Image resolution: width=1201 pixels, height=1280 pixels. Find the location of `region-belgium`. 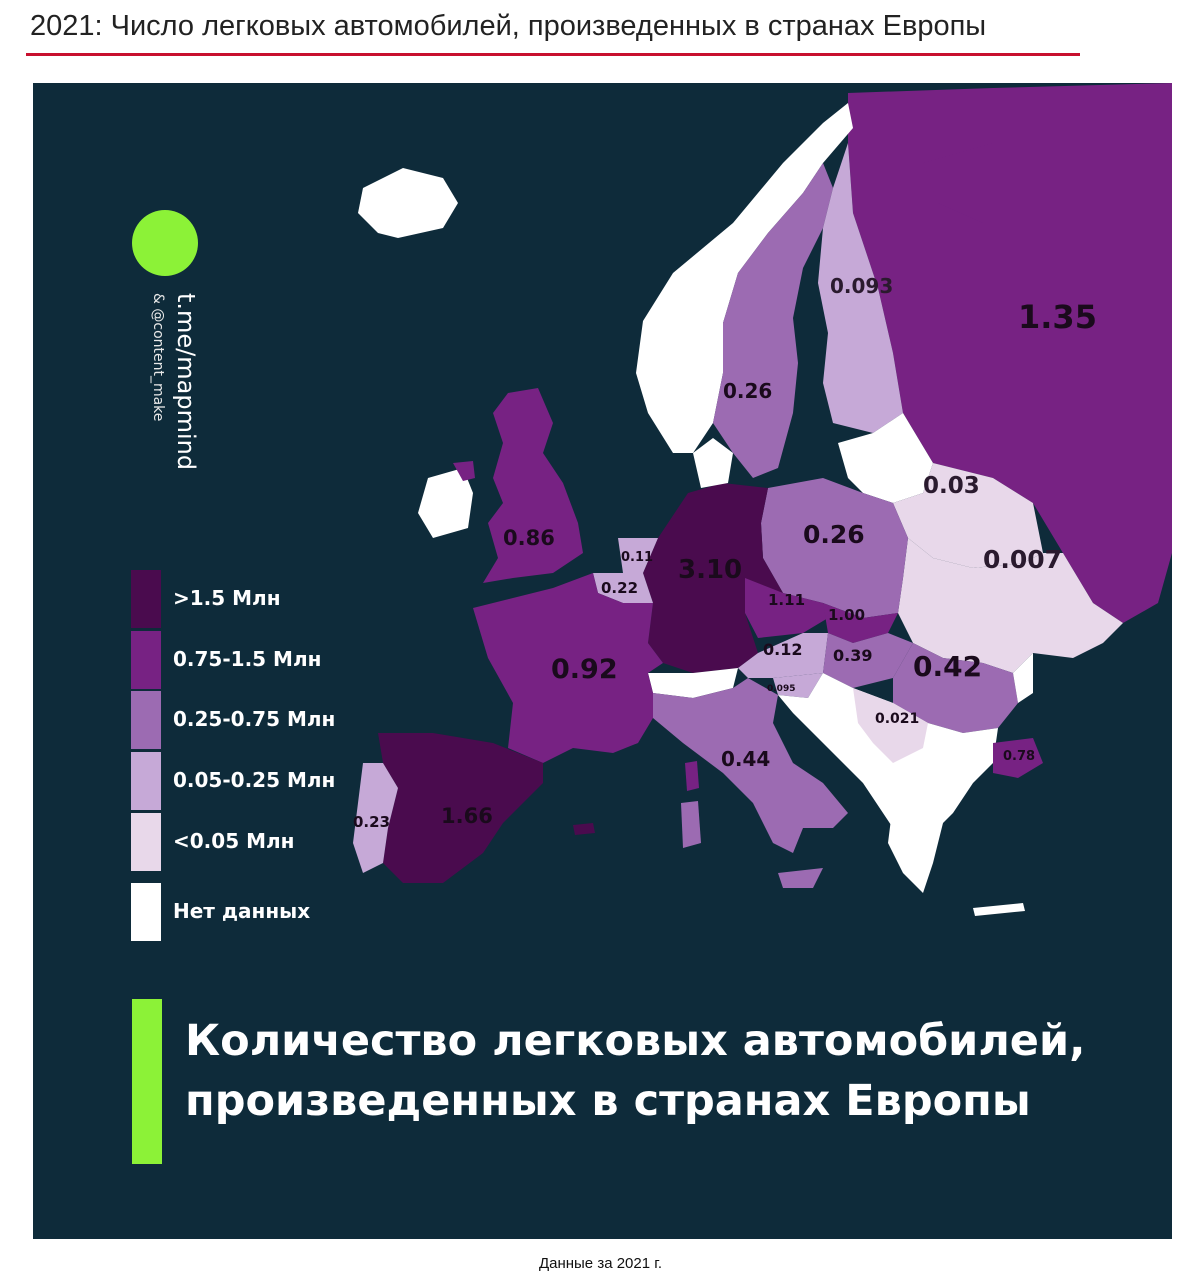

region-belgium is located at coordinates (623, 588).